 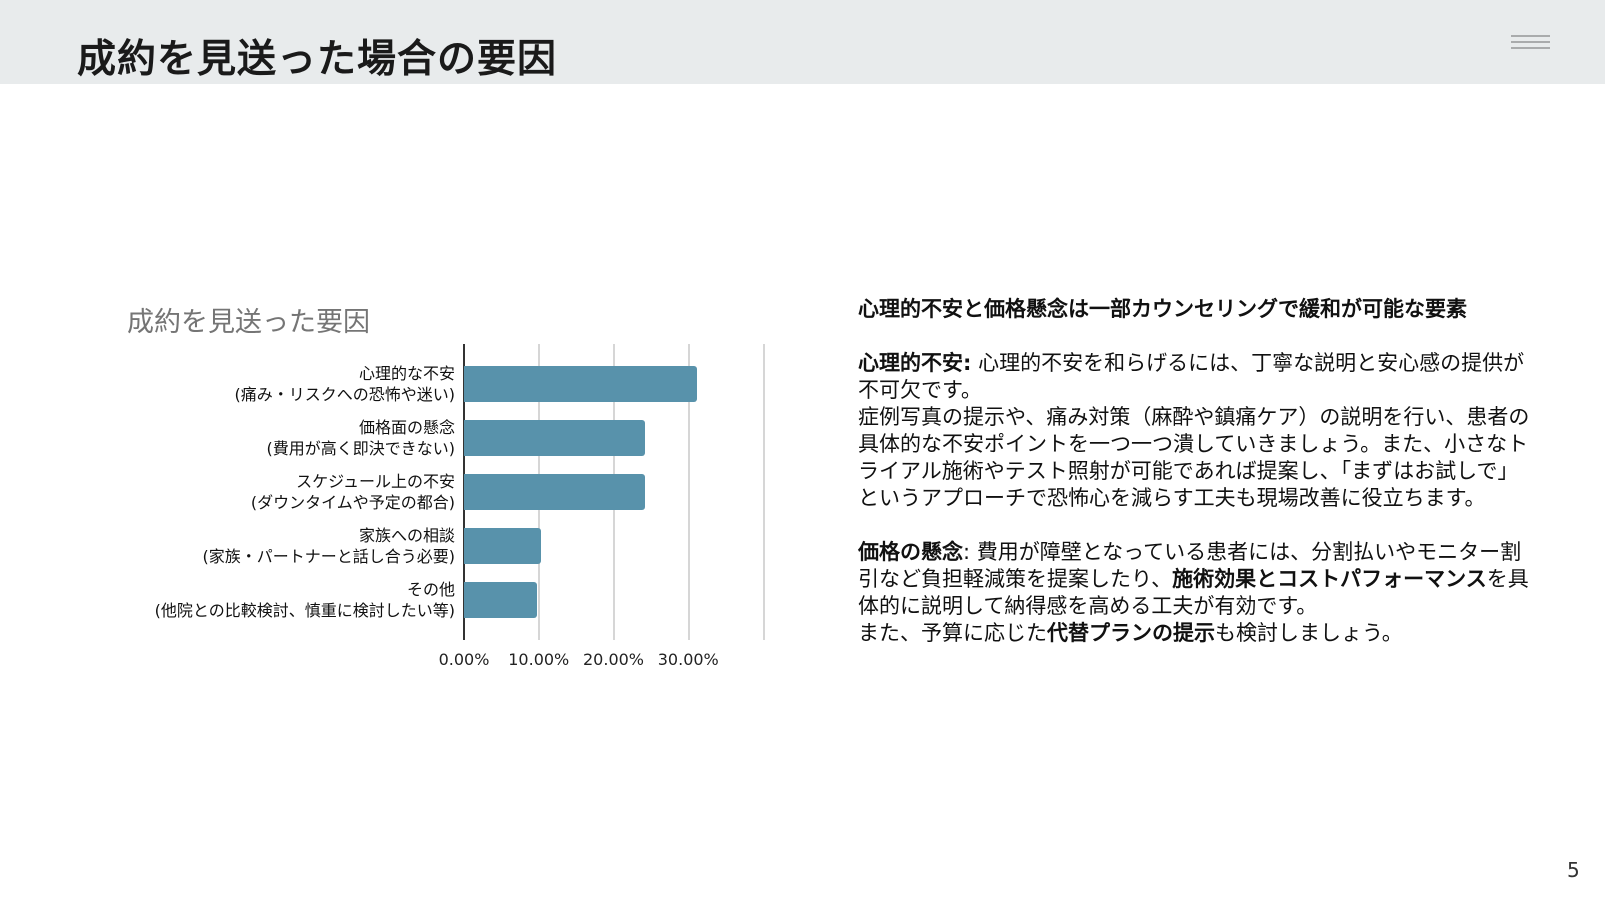 What do you see at coordinates (1530, 42) in the screenshot?
I see `hamburger-menu-icon` at bounding box center [1530, 42].